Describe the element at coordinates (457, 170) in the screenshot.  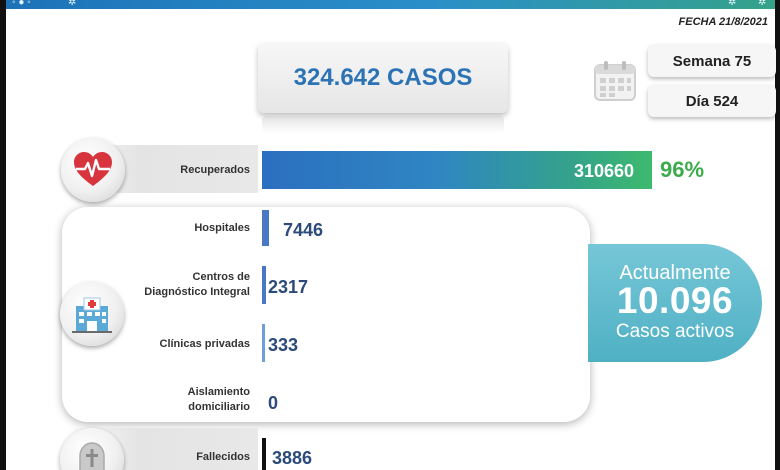
I see `recovered-bar` at that location.